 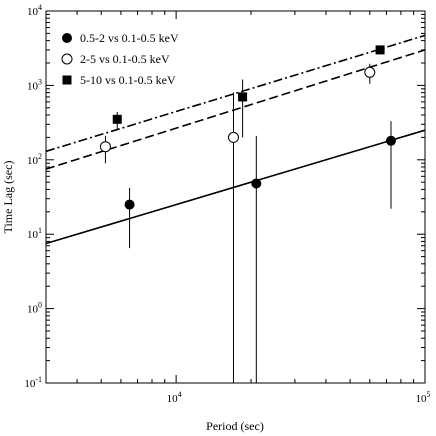 What do you see at coordinates (34, 308) in the screenshot?
I see `y-tick-label: 10⁰` at bounding box center [34, 308].